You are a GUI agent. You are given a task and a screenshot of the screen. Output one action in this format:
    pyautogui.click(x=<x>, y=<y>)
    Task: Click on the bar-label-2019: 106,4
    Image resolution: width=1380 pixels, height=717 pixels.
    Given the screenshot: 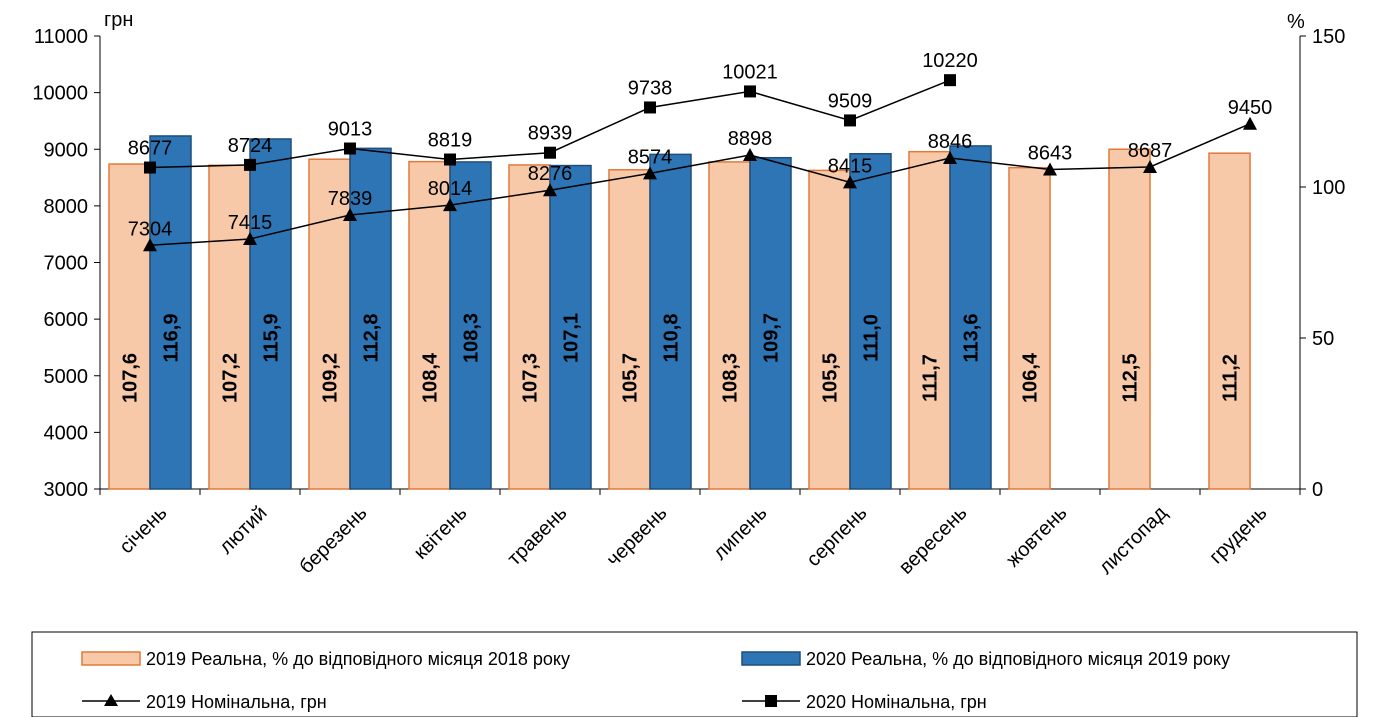 What is the action you would take?
    pyautogui.click(x=1031, y=377)
    